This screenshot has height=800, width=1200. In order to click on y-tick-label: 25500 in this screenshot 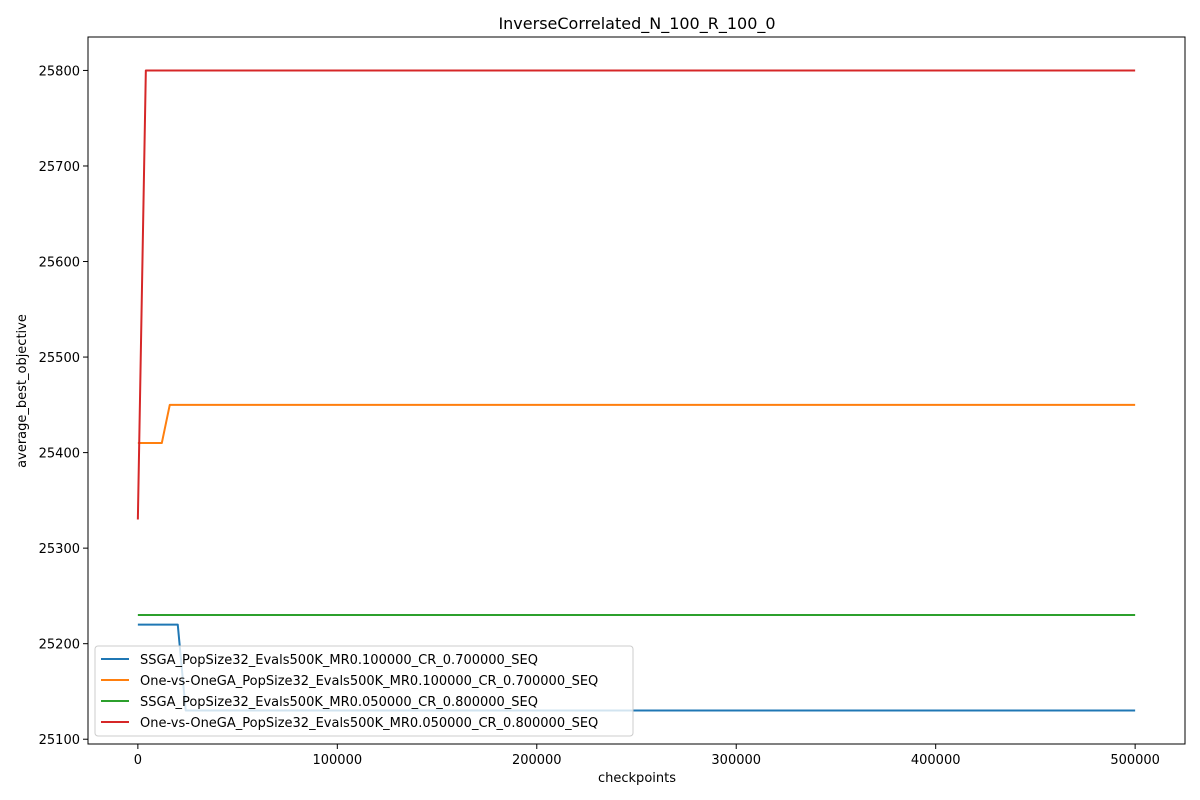, I will do `click(59, 358)`.